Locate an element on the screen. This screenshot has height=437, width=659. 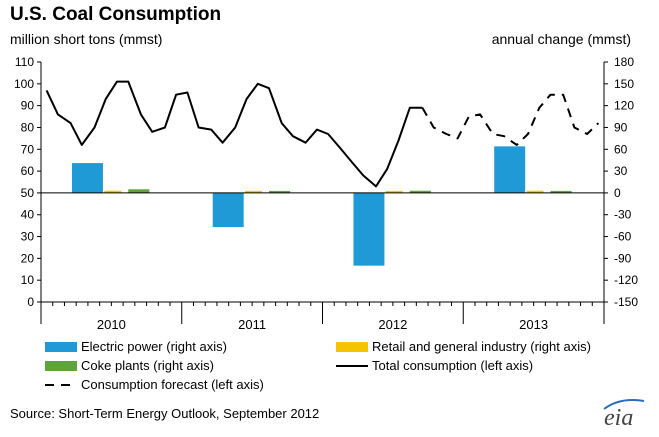
bar-retail-2011 is located at coordinates (253, 191).